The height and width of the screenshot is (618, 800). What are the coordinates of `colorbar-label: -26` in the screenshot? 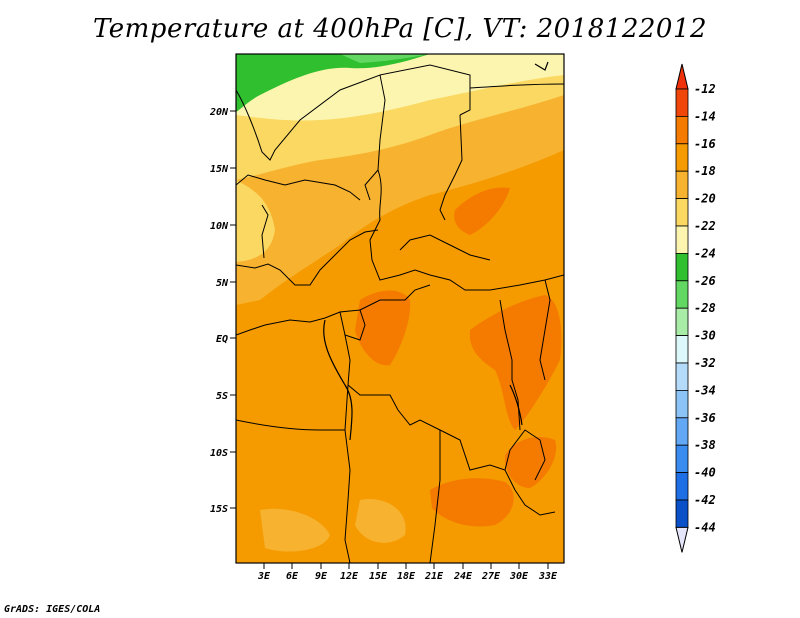 It's located at (705, 281).